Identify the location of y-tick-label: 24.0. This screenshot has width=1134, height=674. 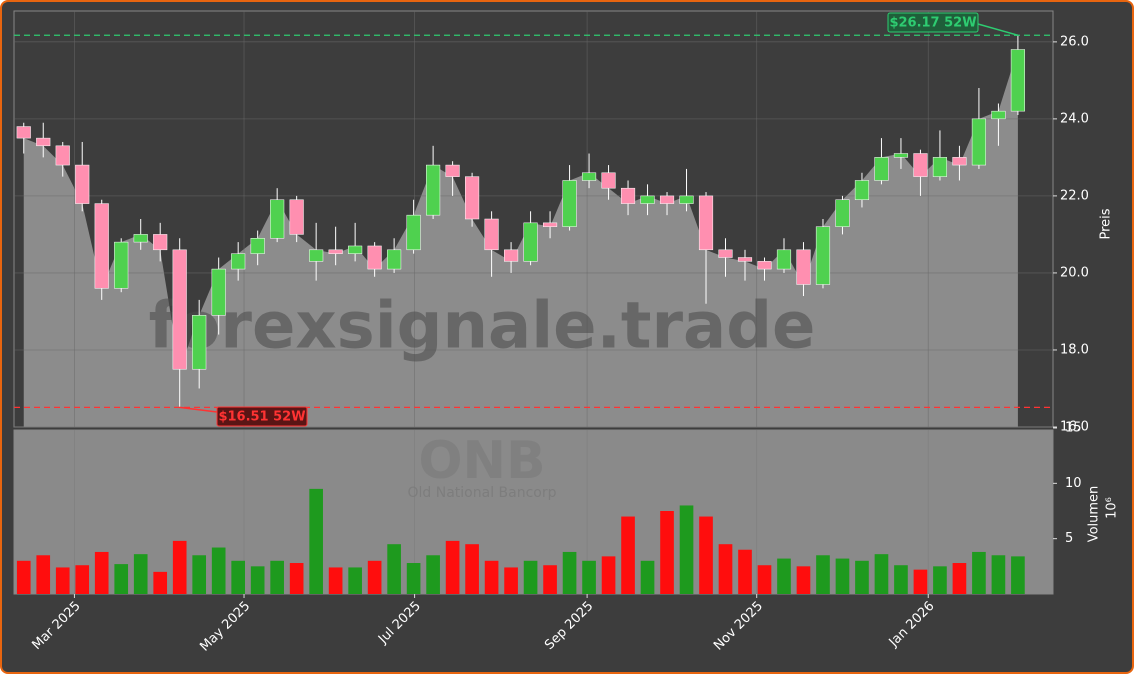
(1074, 118).